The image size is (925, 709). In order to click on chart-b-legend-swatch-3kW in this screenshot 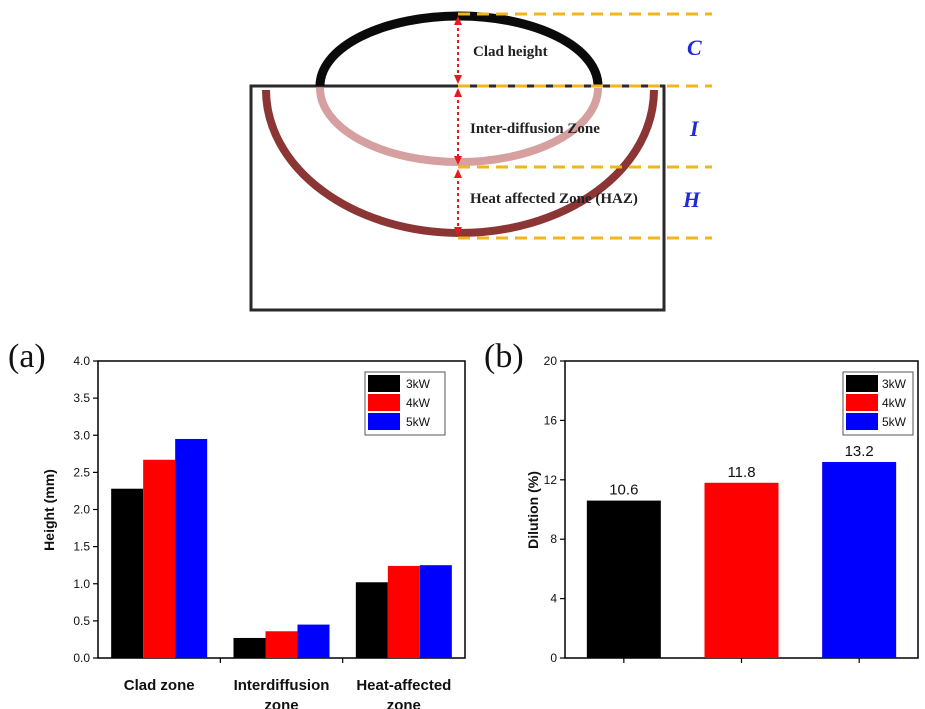, I will do `click(862, 383)`.